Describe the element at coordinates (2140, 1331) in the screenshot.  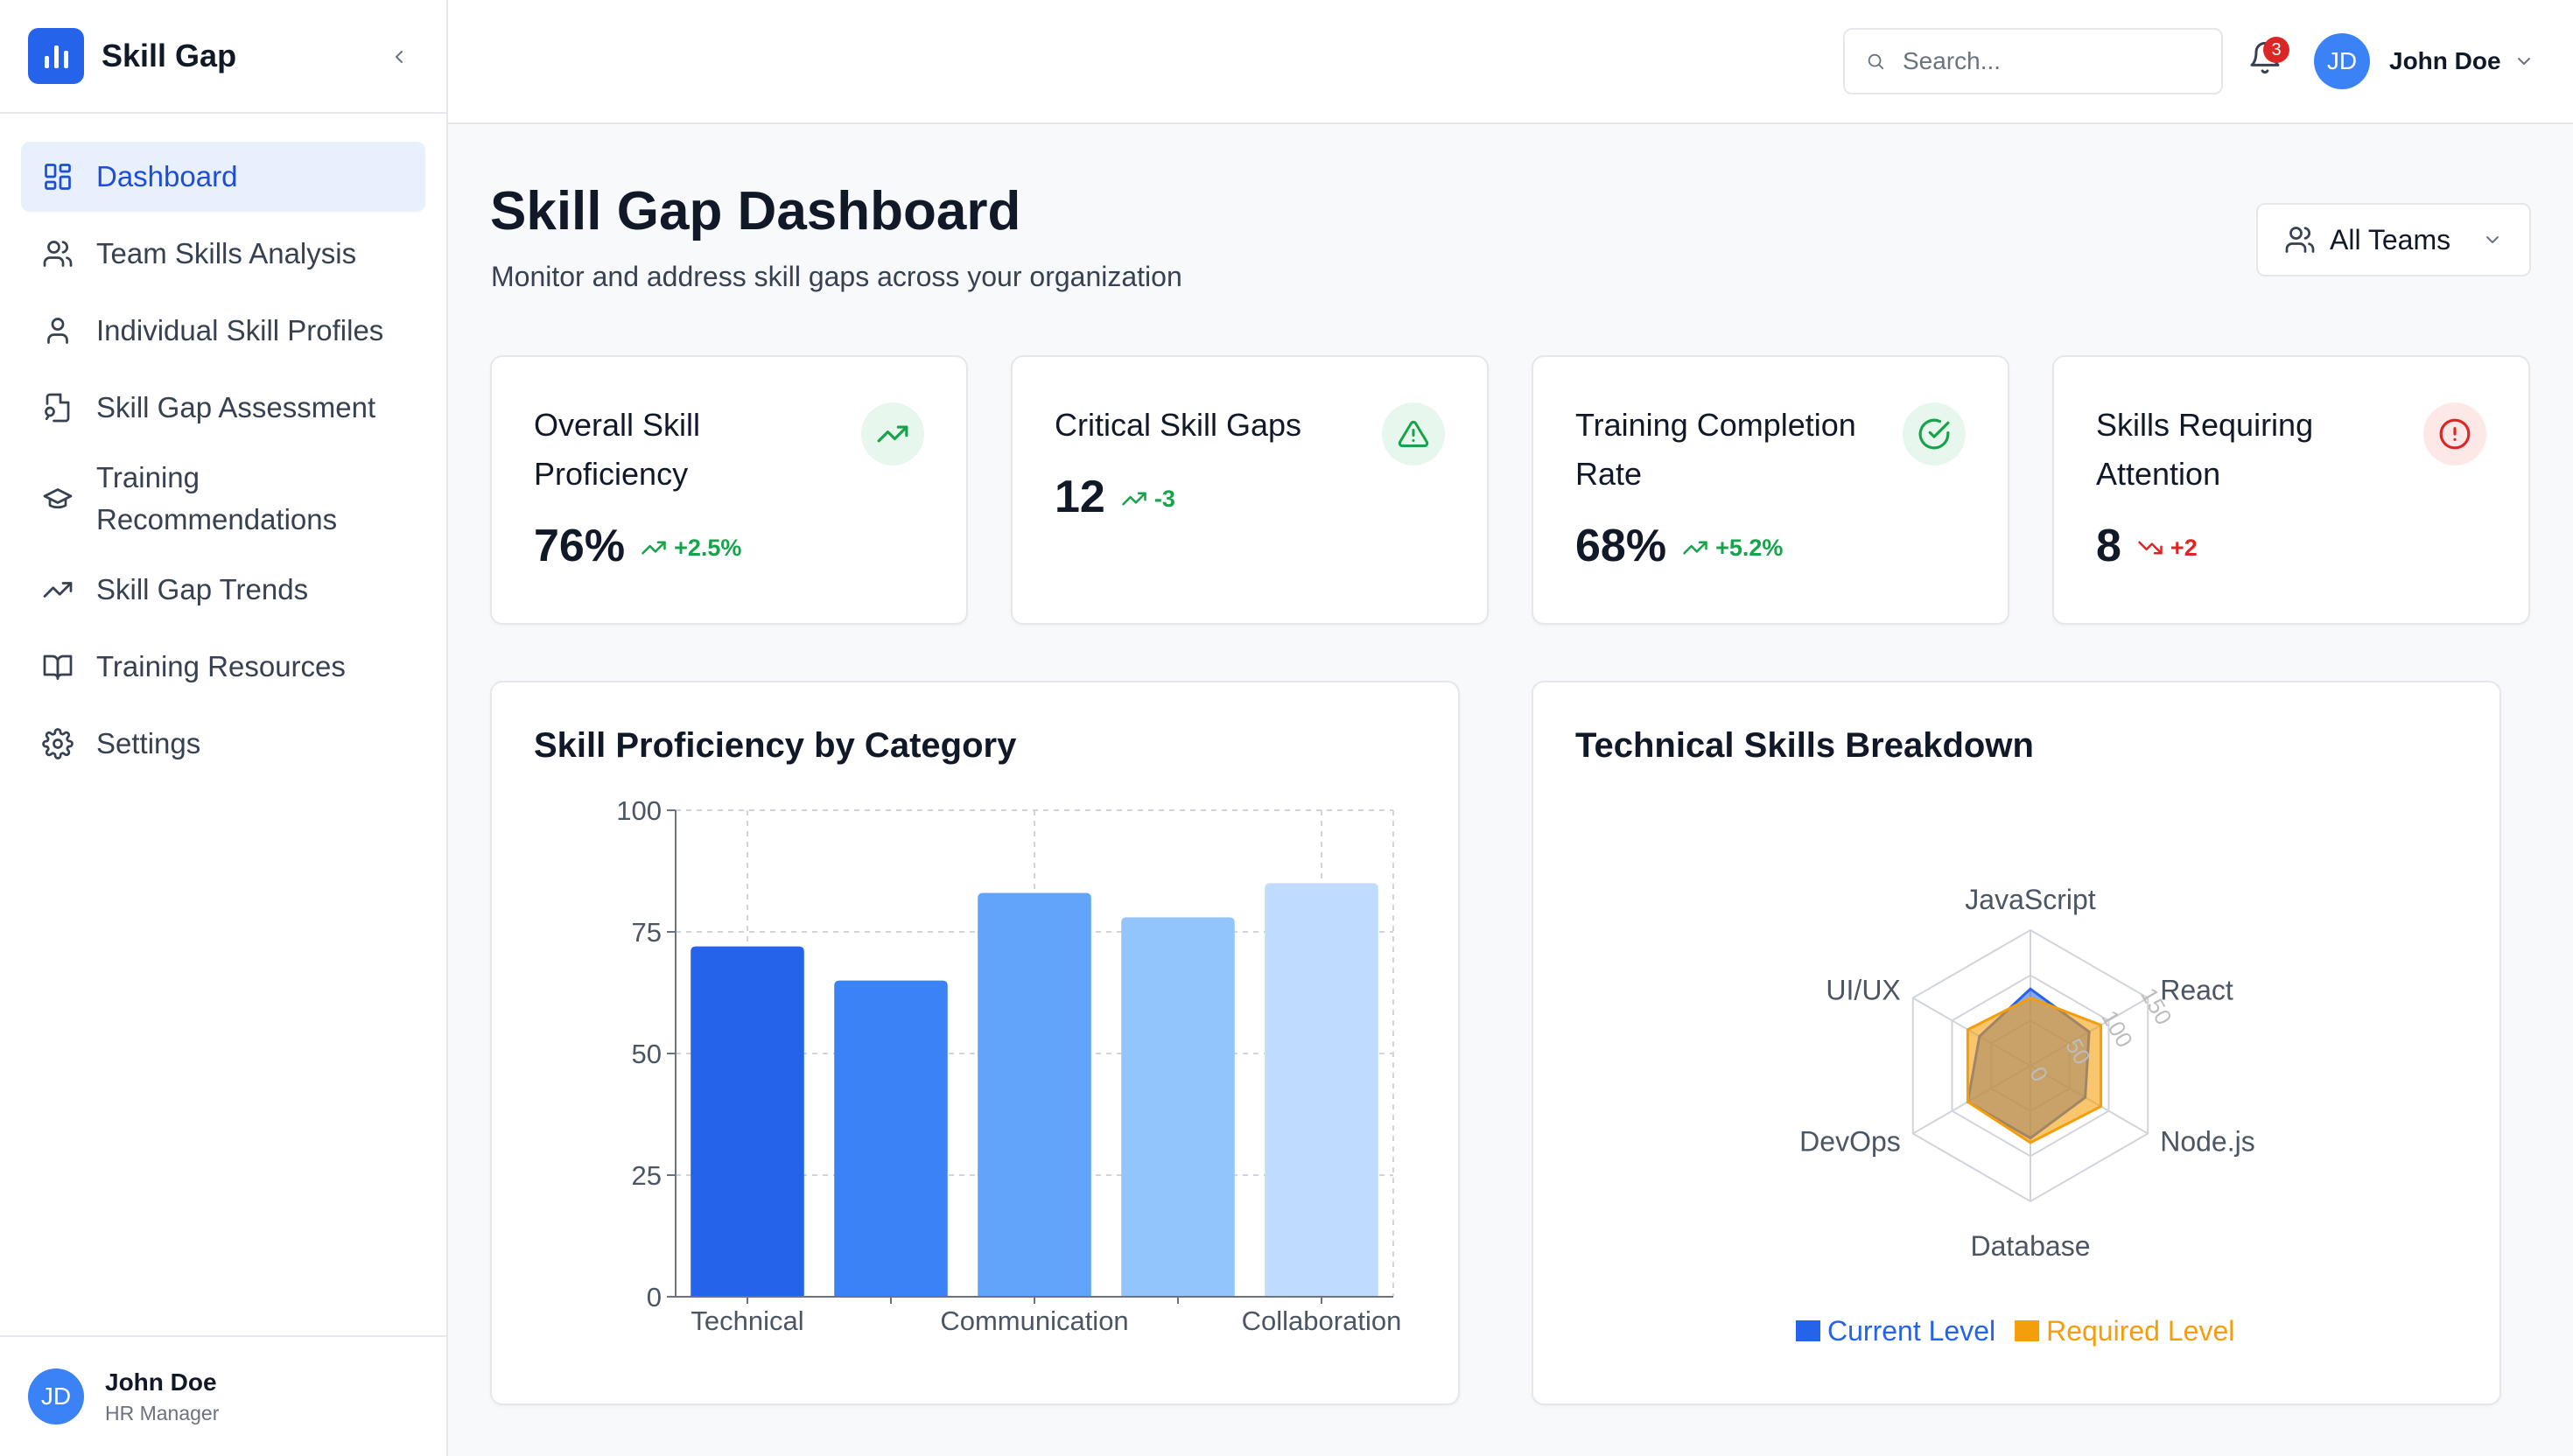
I see `legend-label: Required Level` at that location.